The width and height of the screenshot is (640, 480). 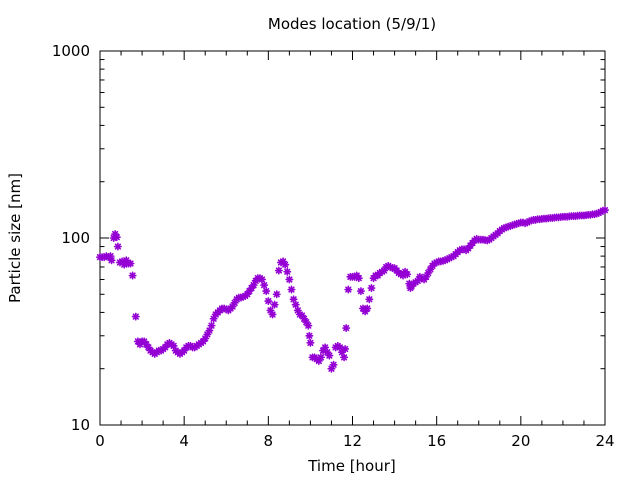 What do you see at coordinates (269, 441) in the screenshot?
I see `x-tick-label: 8` at bounding box center [269, 441].